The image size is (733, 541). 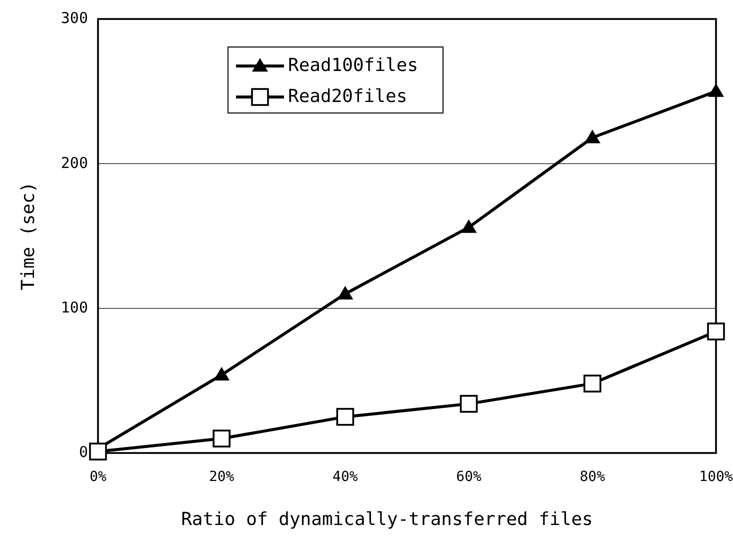 What do you see at coordinates (348, 96) in the screenshot?
I see `legend-label: Read20files` at bounding box center [348, 96].